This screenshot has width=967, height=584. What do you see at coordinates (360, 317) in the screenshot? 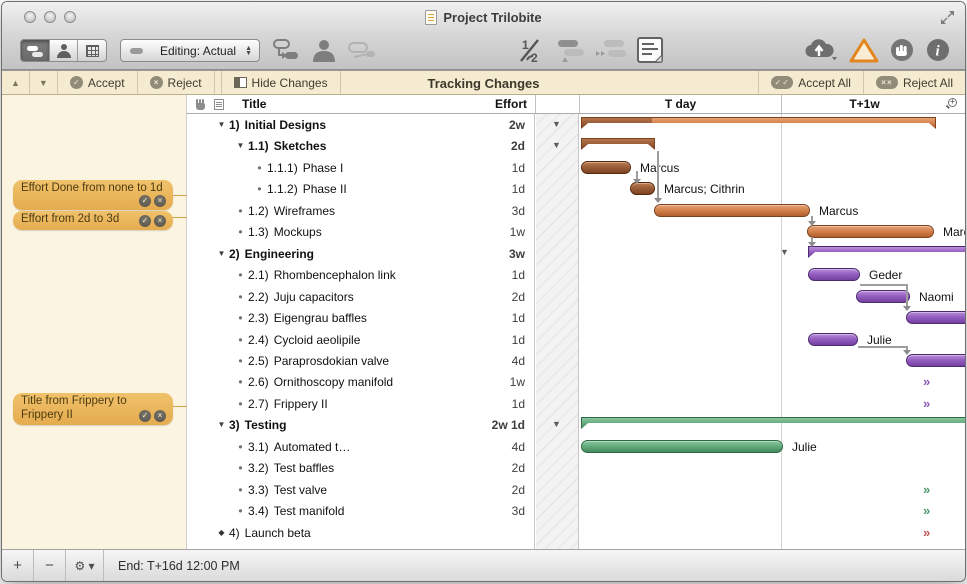
I see `task-row: • 2.3) Eigengrau baffles 1d` at bounding box center [360, 317].